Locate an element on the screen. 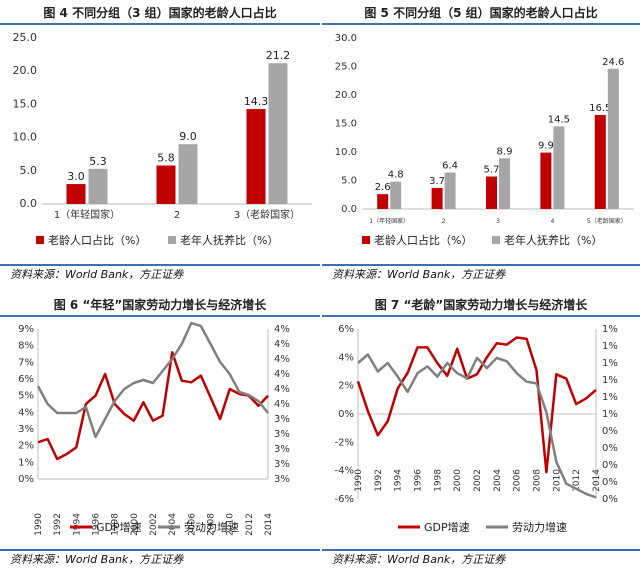 This screenshot has width=640, height=568. y-tick-label: 0.0 is located at coordinates (29, 203).